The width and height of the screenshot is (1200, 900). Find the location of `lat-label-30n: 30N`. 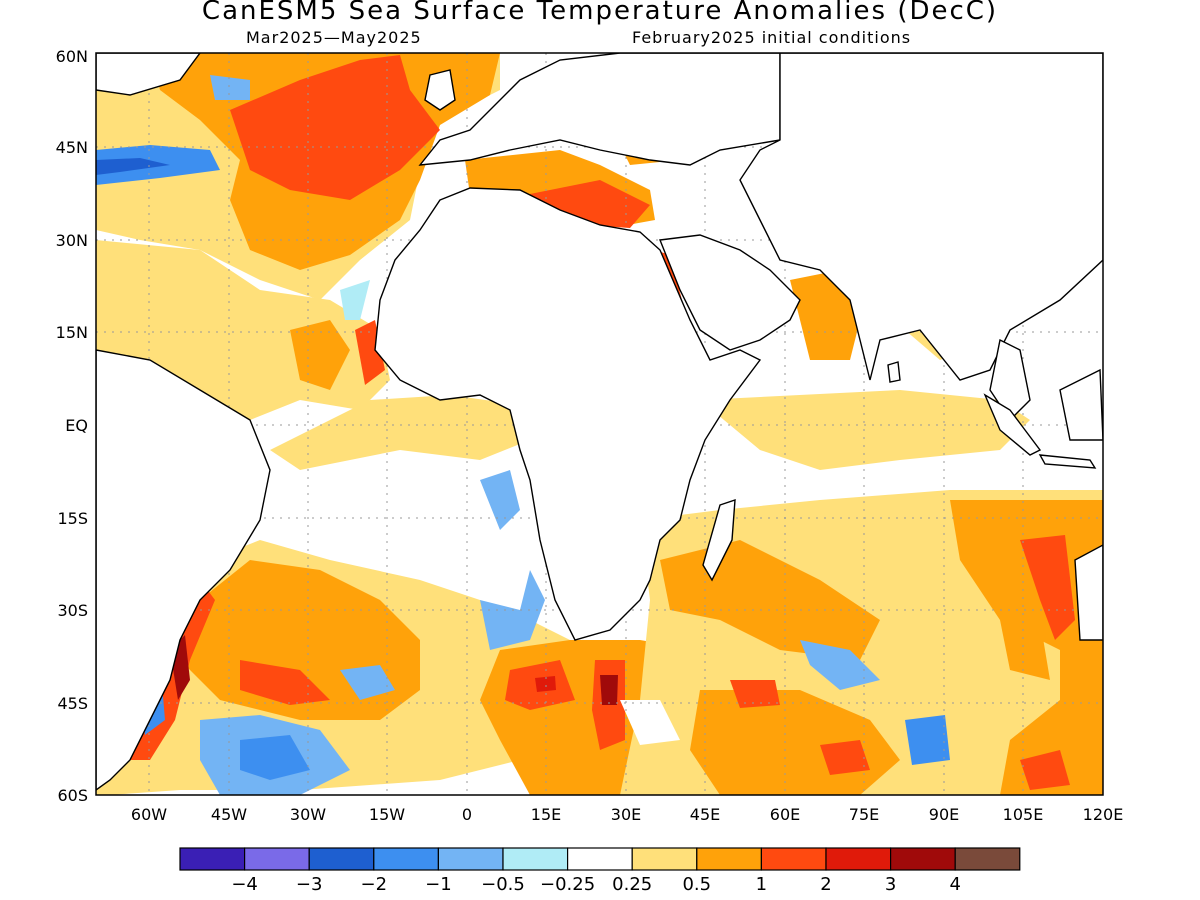

lat-label-30n: 30N is located at coordinates (72, 240).